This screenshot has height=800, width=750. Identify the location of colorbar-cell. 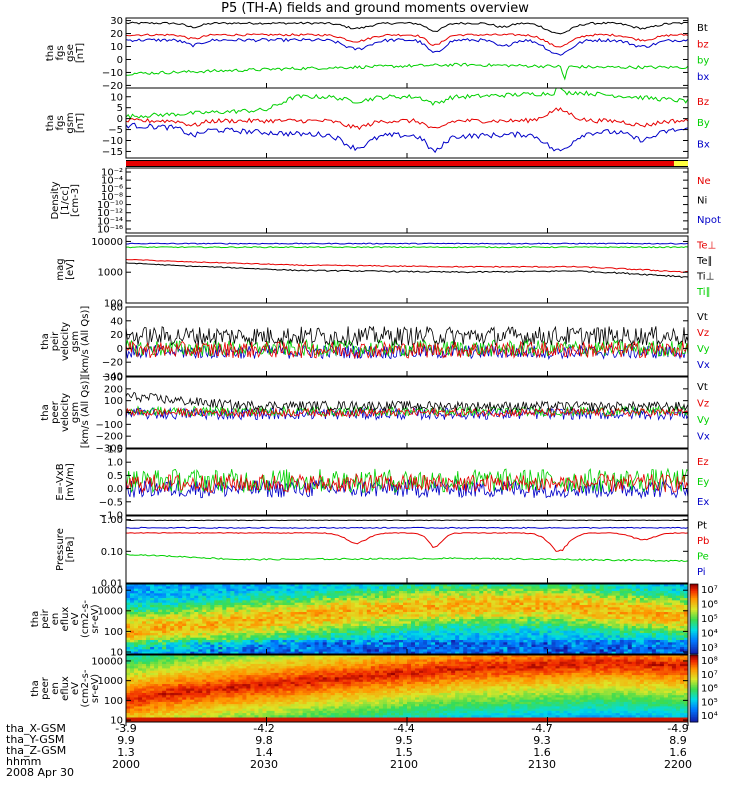
(694, 635).